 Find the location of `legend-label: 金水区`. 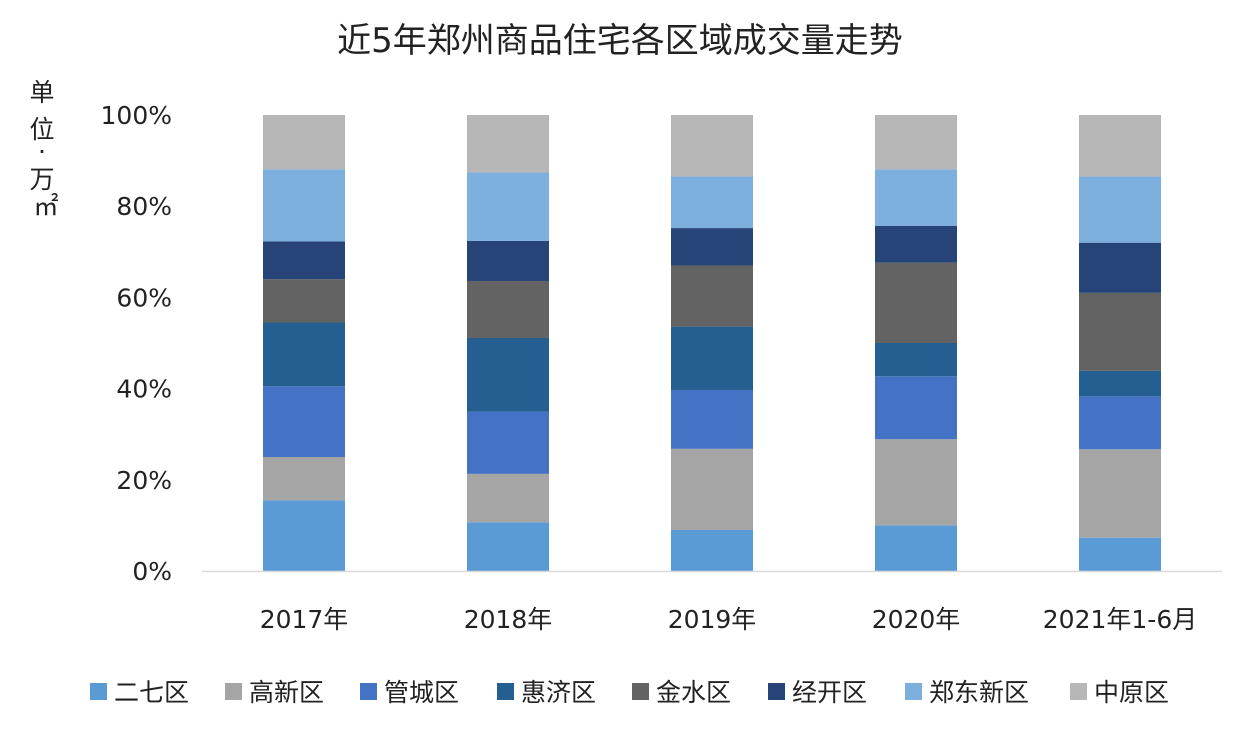

legend-label: 金水区 is located at coordinates (693, 692).